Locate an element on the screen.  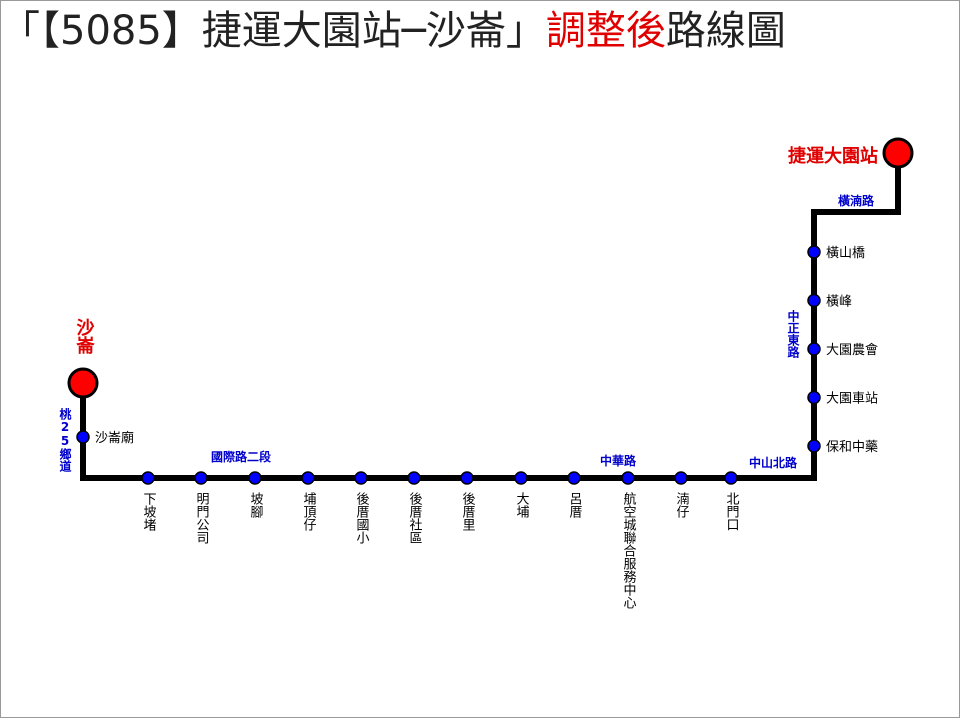
road-label: 中山北路 is located at coordinates (773, 462).